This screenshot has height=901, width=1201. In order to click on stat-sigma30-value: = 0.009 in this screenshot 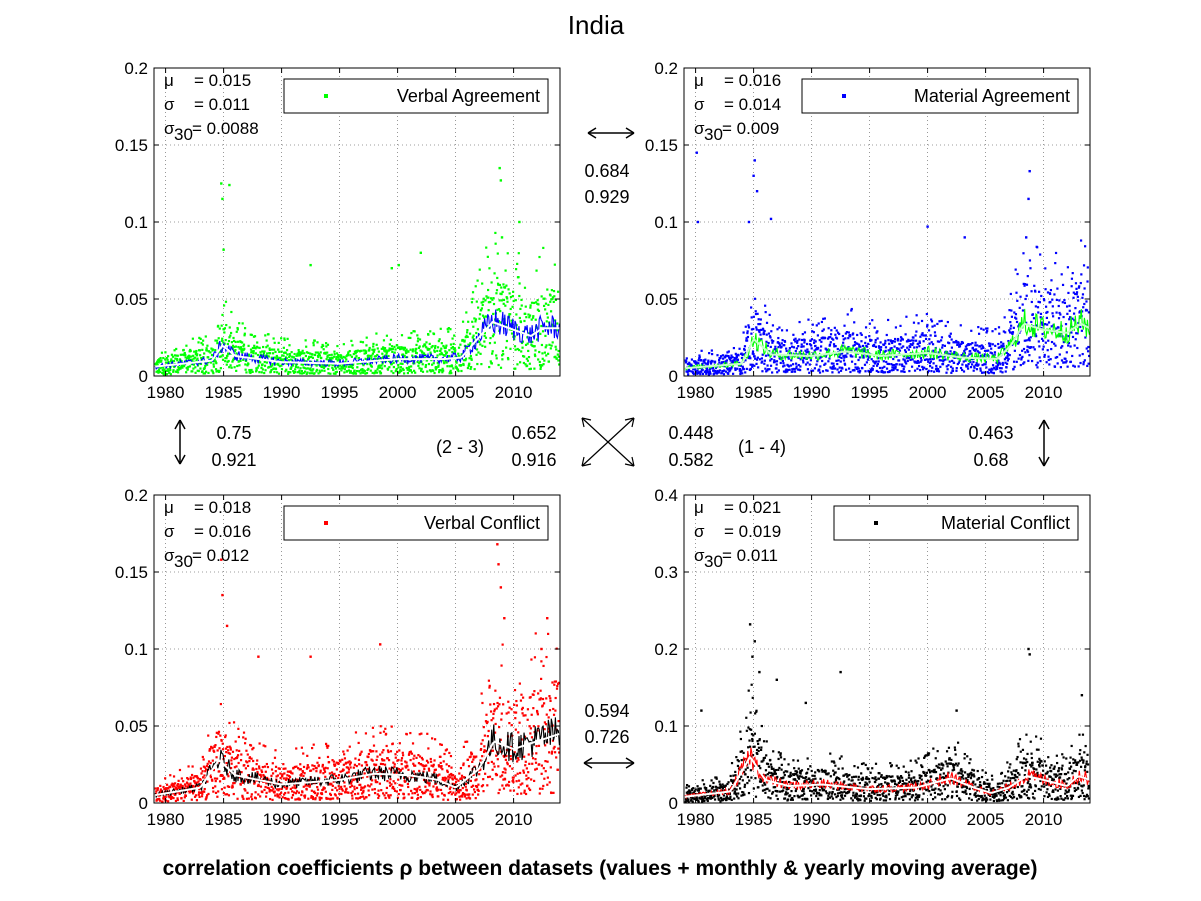, I will do `click(750, 128)`.